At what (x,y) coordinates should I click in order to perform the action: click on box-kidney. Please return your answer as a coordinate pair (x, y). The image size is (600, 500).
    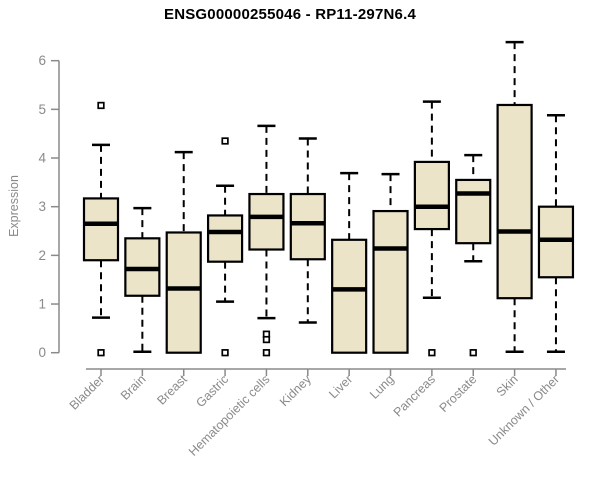
    Looking at the image, I should click on (307, 230).